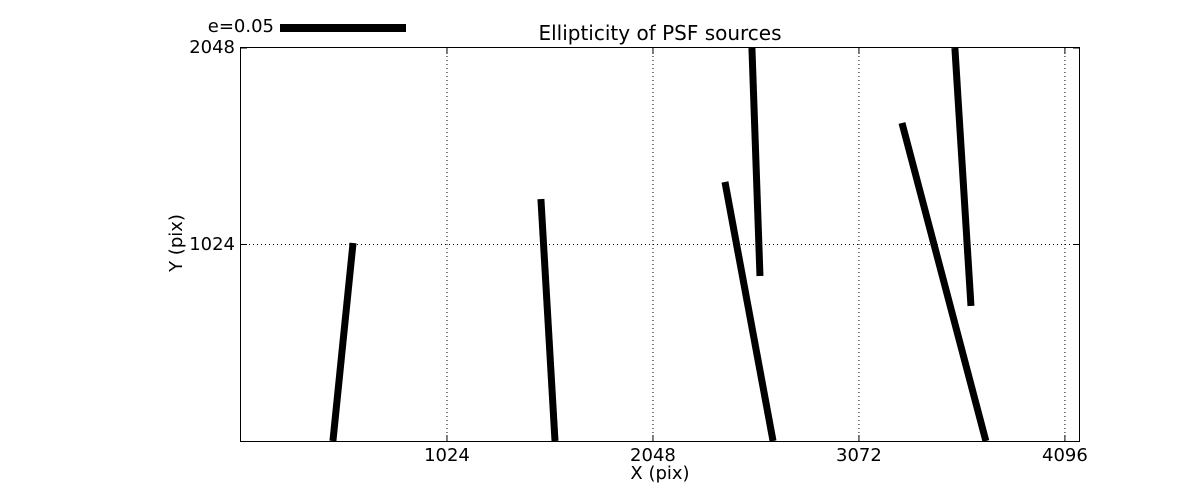  What do you see at coordinates (176, 243) in the screenshot?
I see `y-axis-label: Y (pix)` at bounding box center [176, 243].